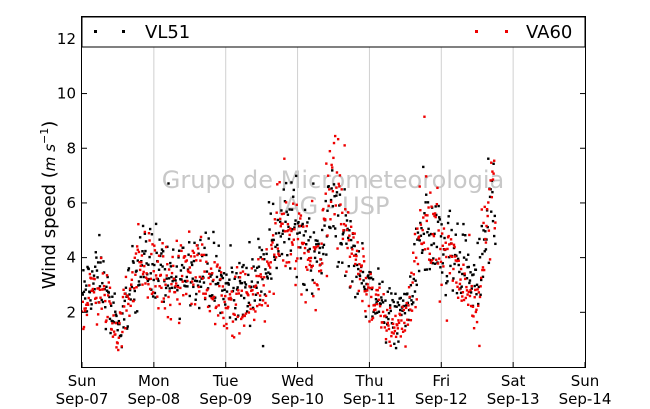 The image size is (650, 409). What do you see at coordinates (123, 31) in the screenshot?
I see `legend-marker-vl51-b` at bounding box center [123, 31].